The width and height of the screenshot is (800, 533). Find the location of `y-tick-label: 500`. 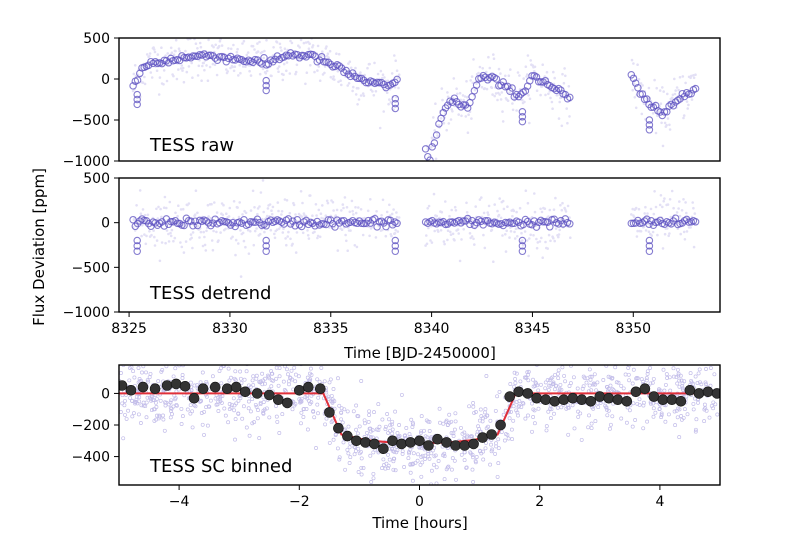

y-tick-label: 500 is located at coordinates (96, 179).